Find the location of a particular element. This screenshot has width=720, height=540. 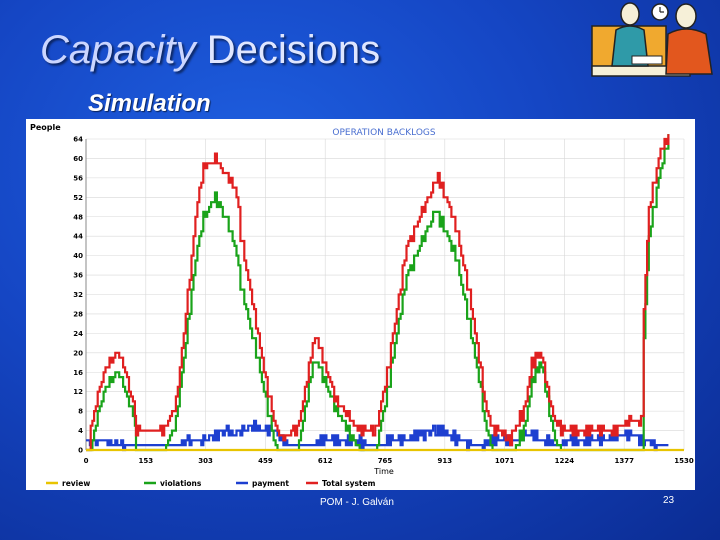

y-tick-label: 16 is located at coordinates (78, 373).